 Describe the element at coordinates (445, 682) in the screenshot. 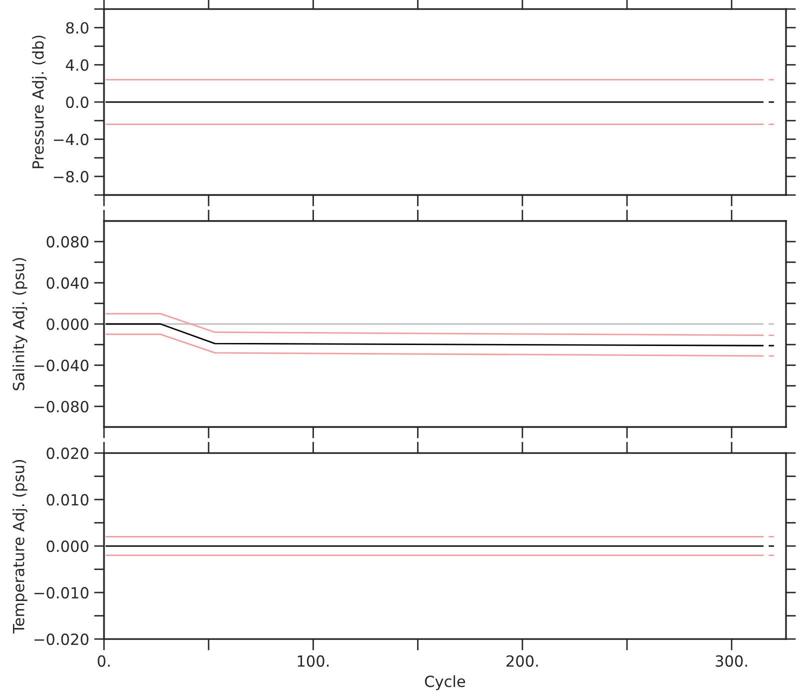

I see `x-axis-title: Cycle` at that location.